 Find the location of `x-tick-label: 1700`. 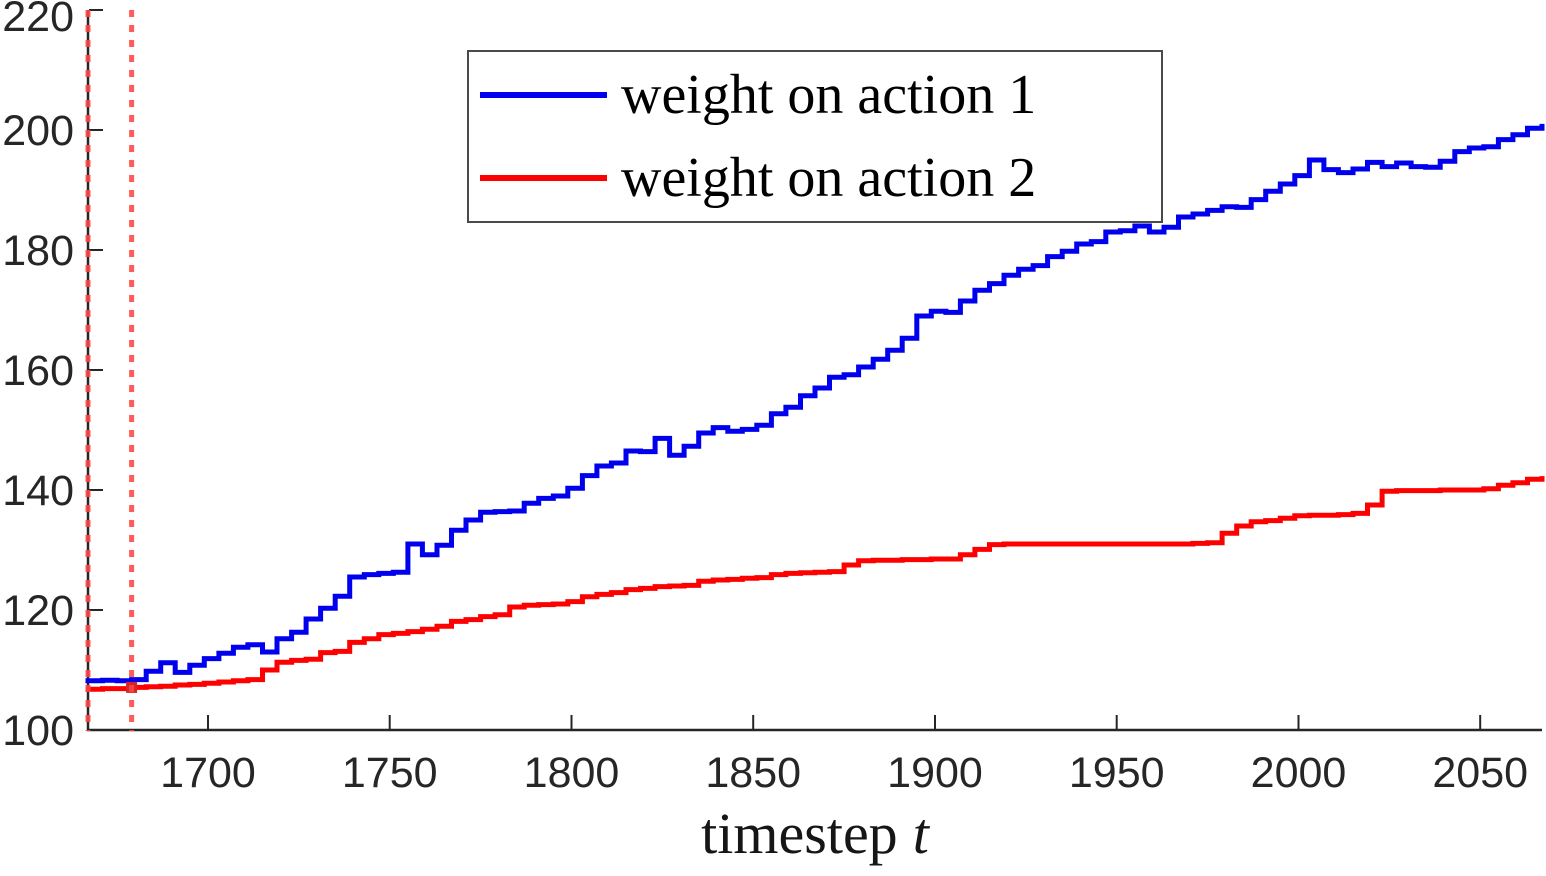

x-tick-label: 1700 is located at coordinates (208, 773).